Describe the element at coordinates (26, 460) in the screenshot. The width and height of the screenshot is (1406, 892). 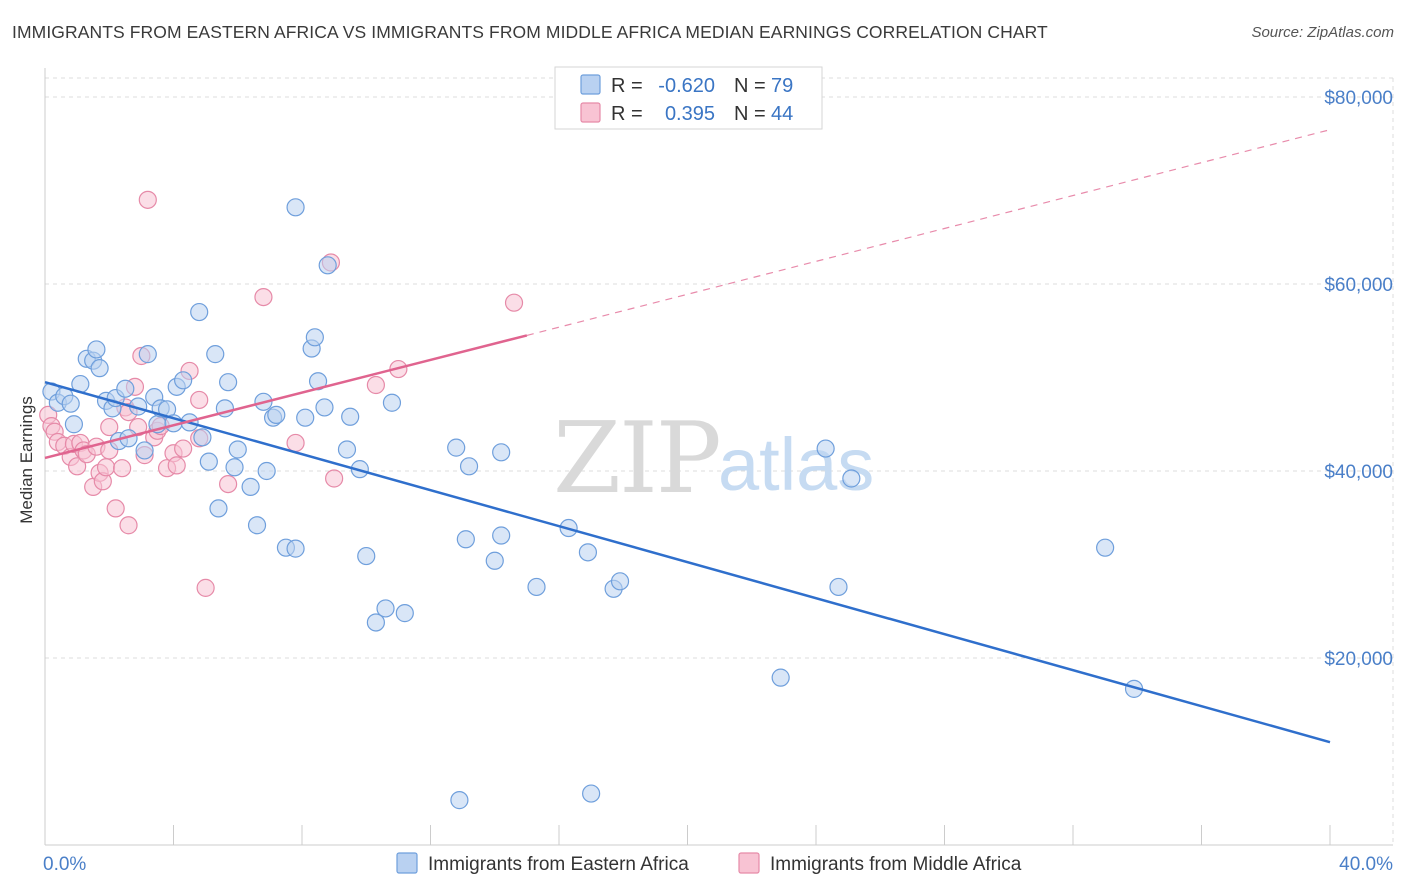
I see `y-axis-label: Median Earnings` at that location.